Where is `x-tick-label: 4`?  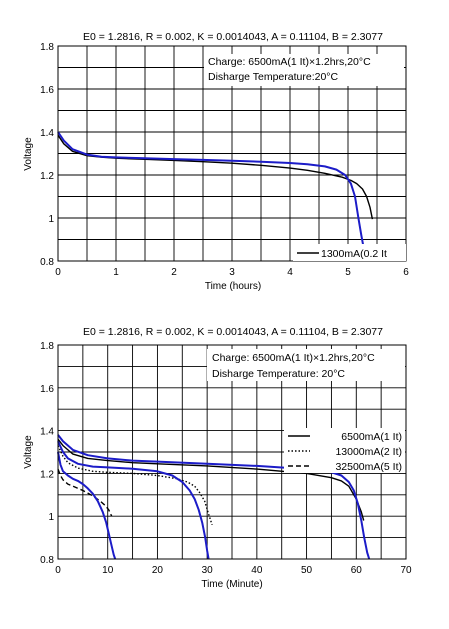
x-tick-label: 4 is located at coordinates (290, 272).